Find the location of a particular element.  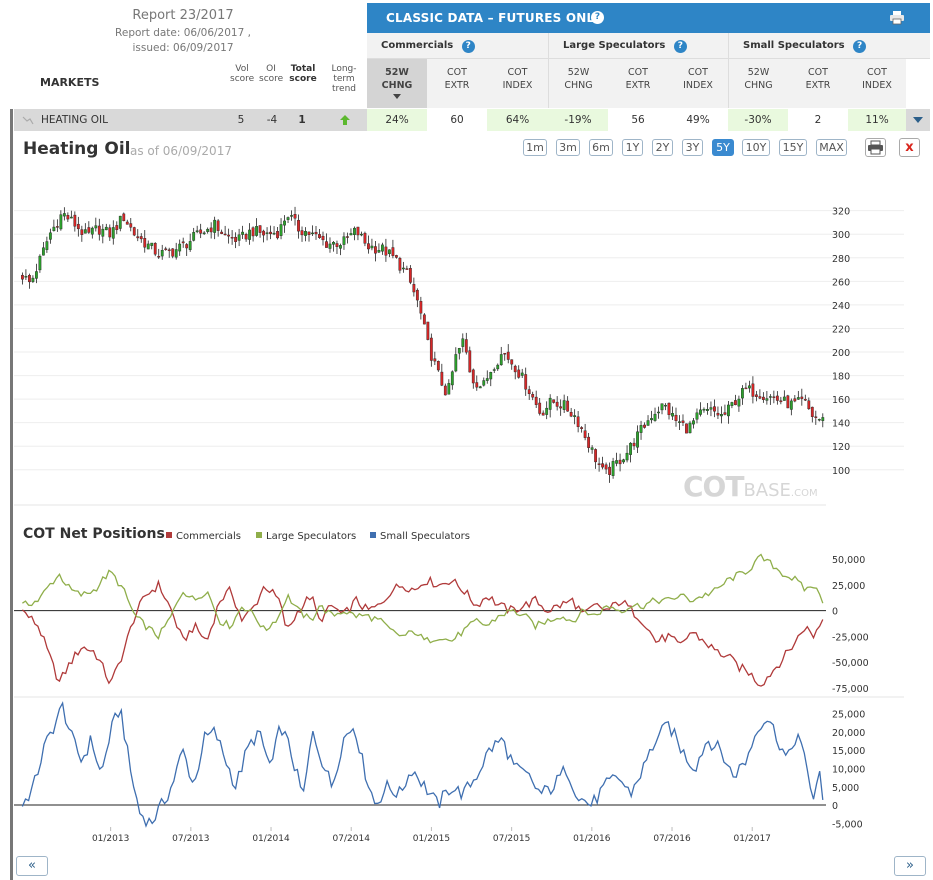

oi-score-header: OI score is located at coordinates (271, 74).